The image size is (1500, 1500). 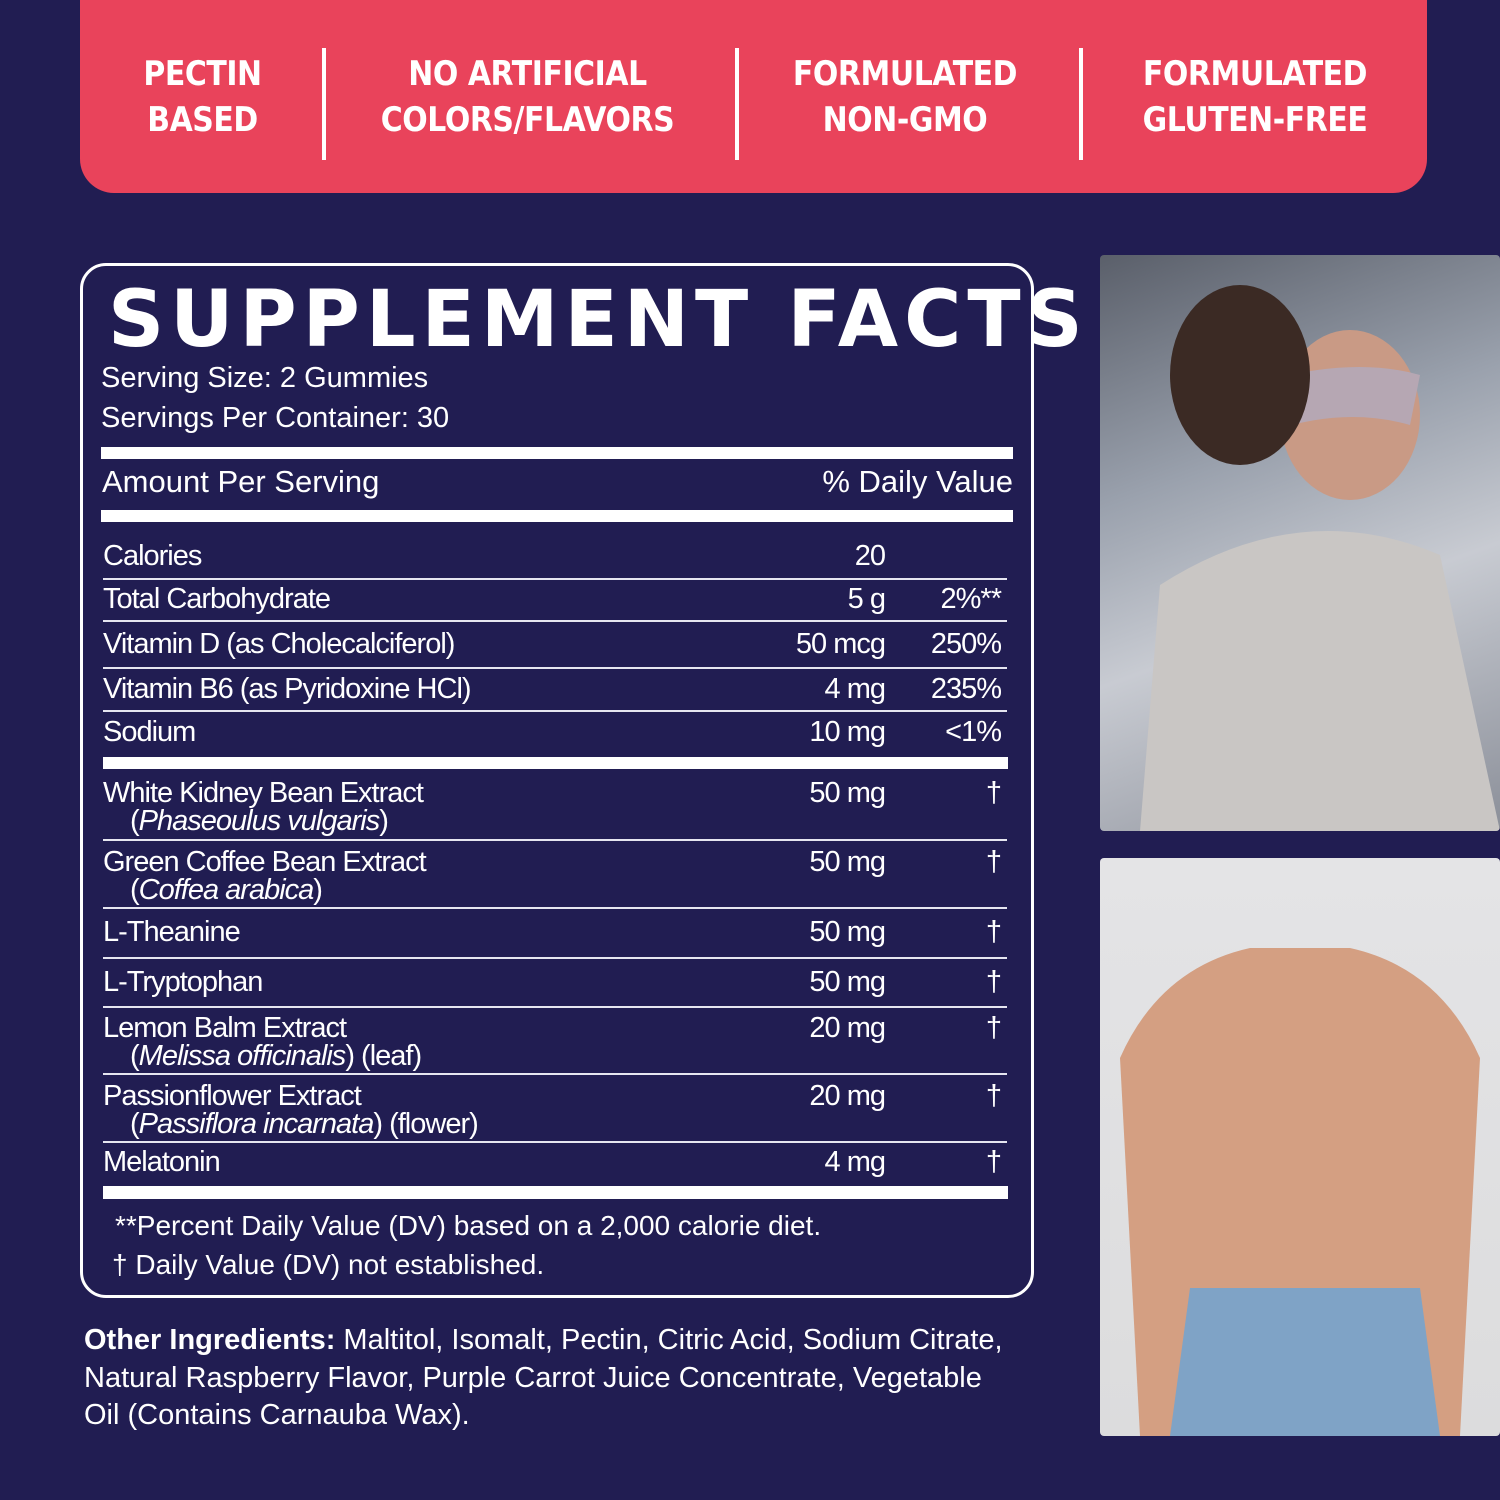 What do you see at coordinates (265, 378) in the screenshot?
I see `serving-size: Serving Size: 2 Gummies` at bounding box center [265, 378].